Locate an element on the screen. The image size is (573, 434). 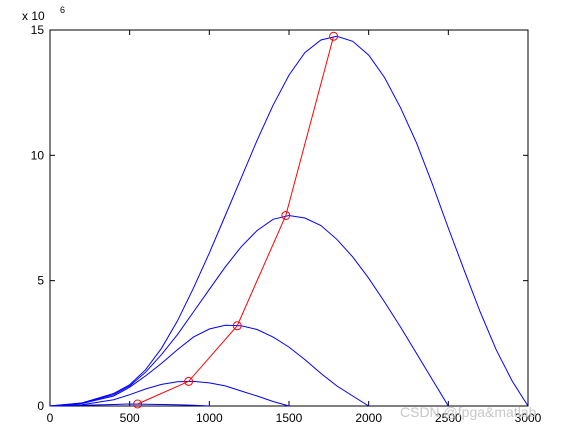
watermark: CSDN @fpga&matlab is located at coordinates (468, 412).